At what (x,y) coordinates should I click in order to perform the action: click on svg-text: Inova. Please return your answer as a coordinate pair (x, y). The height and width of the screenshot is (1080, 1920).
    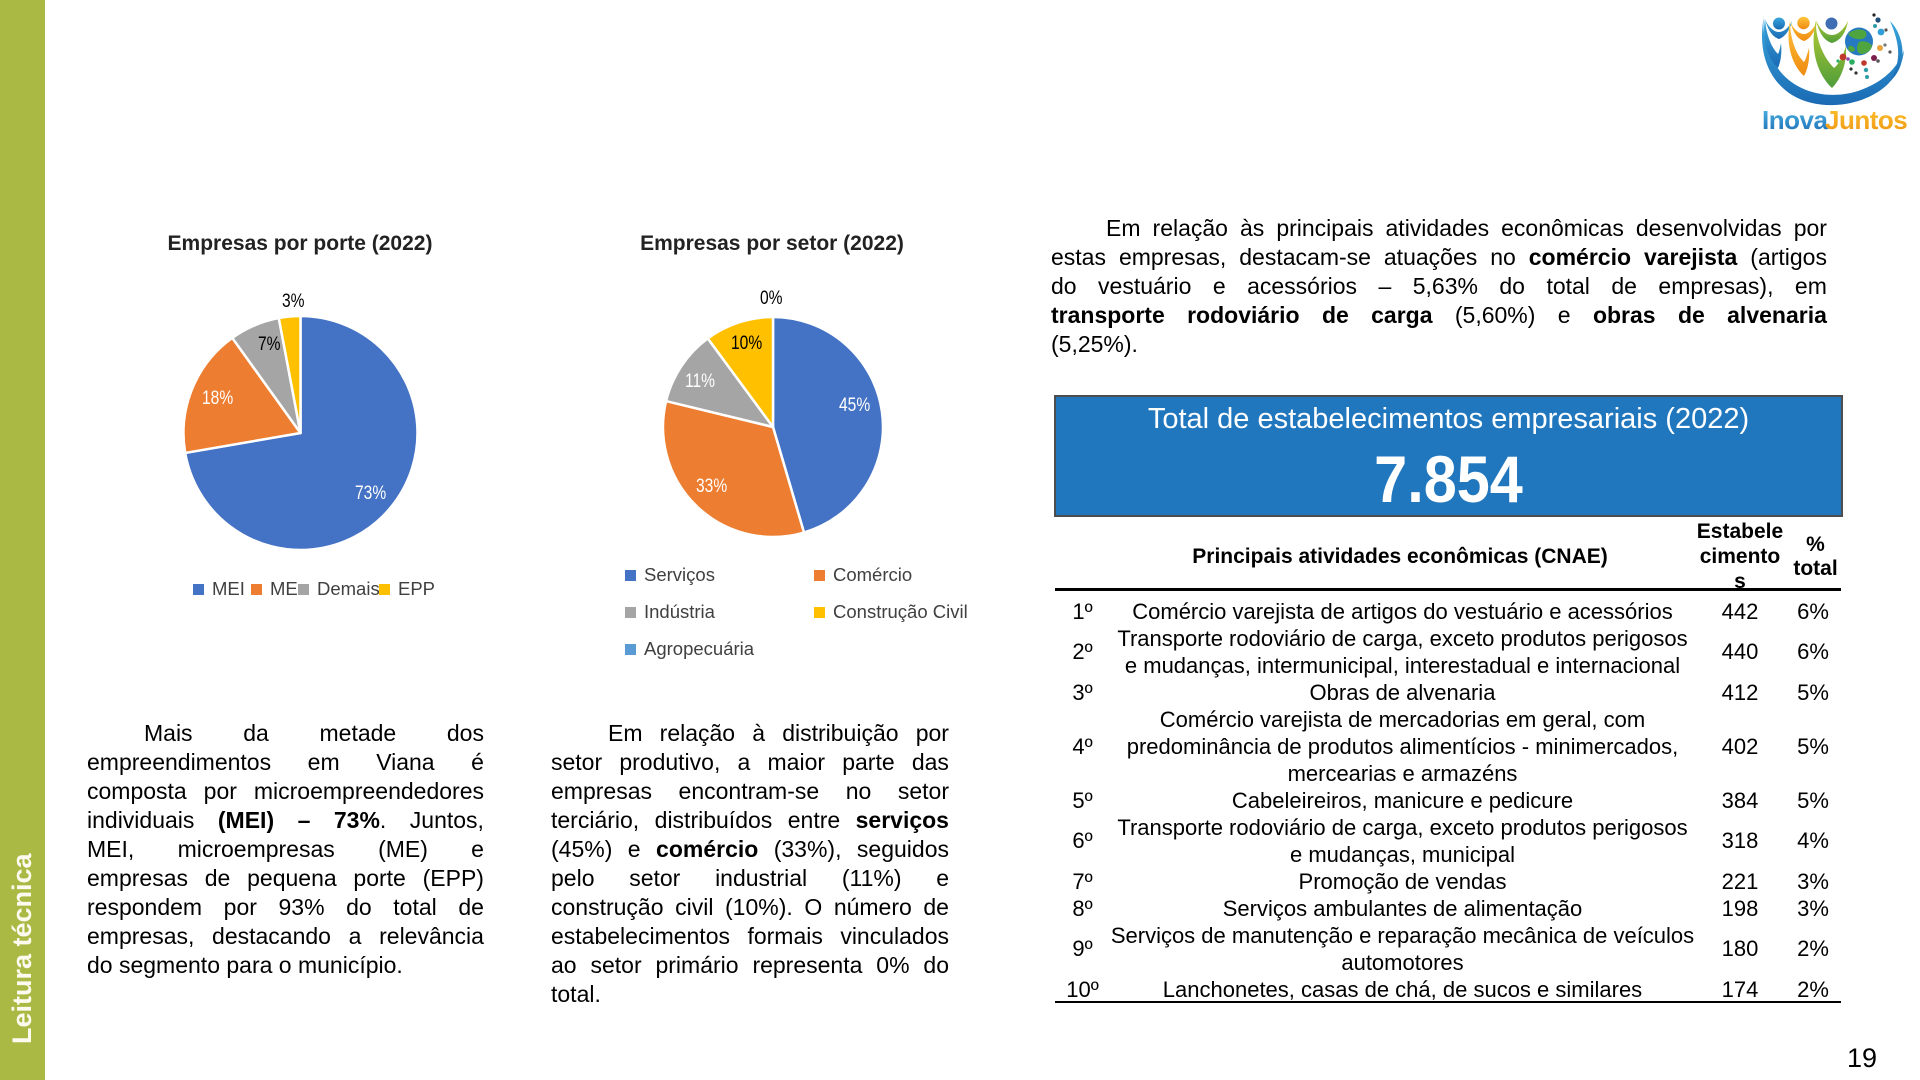
    Looking at the image, I should click on (1795, 120).